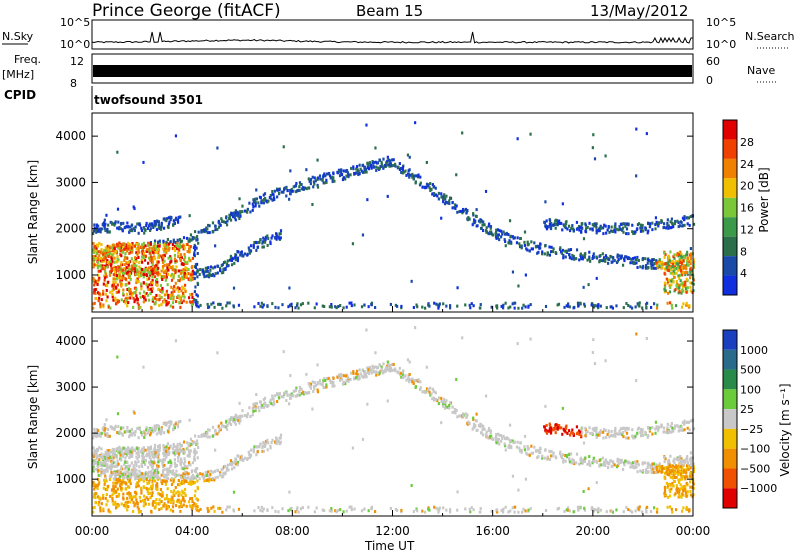  I want to click on noise-trace, so click(392, 37).